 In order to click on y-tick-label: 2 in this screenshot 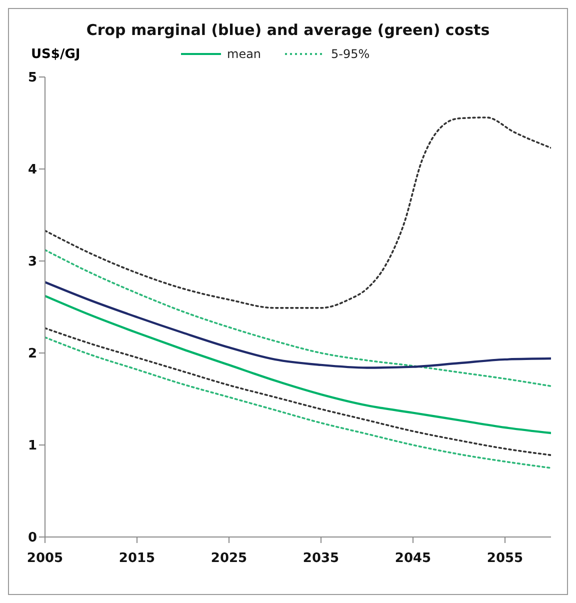, I will do `click(32, 354)`.